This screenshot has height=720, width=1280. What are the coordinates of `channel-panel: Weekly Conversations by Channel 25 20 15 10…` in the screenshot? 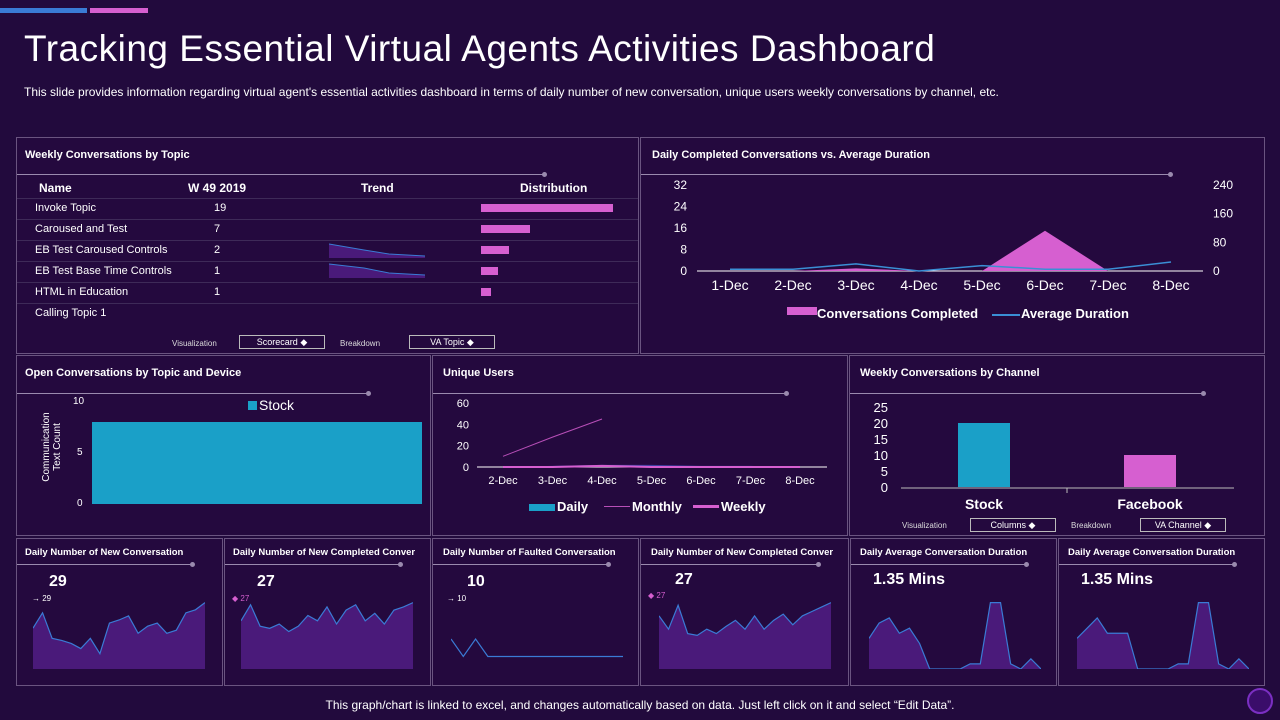 It's located at (1057, 445).